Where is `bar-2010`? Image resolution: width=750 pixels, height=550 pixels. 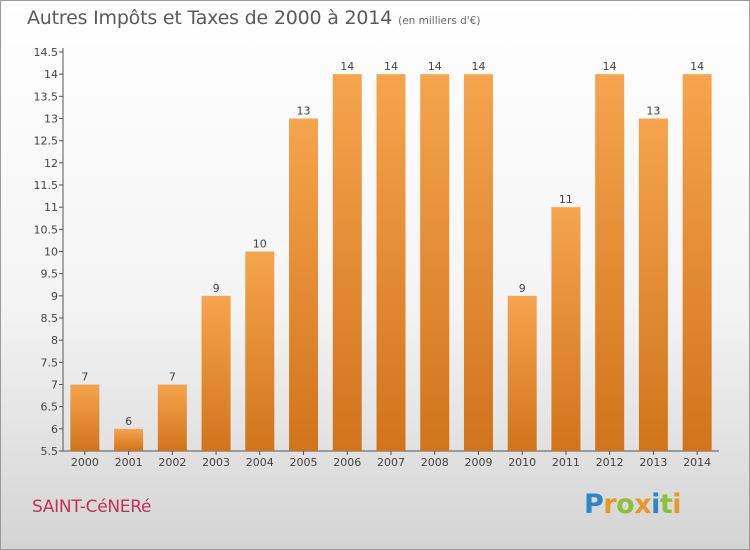
bar-2010 is located at coordinates (522, 373).